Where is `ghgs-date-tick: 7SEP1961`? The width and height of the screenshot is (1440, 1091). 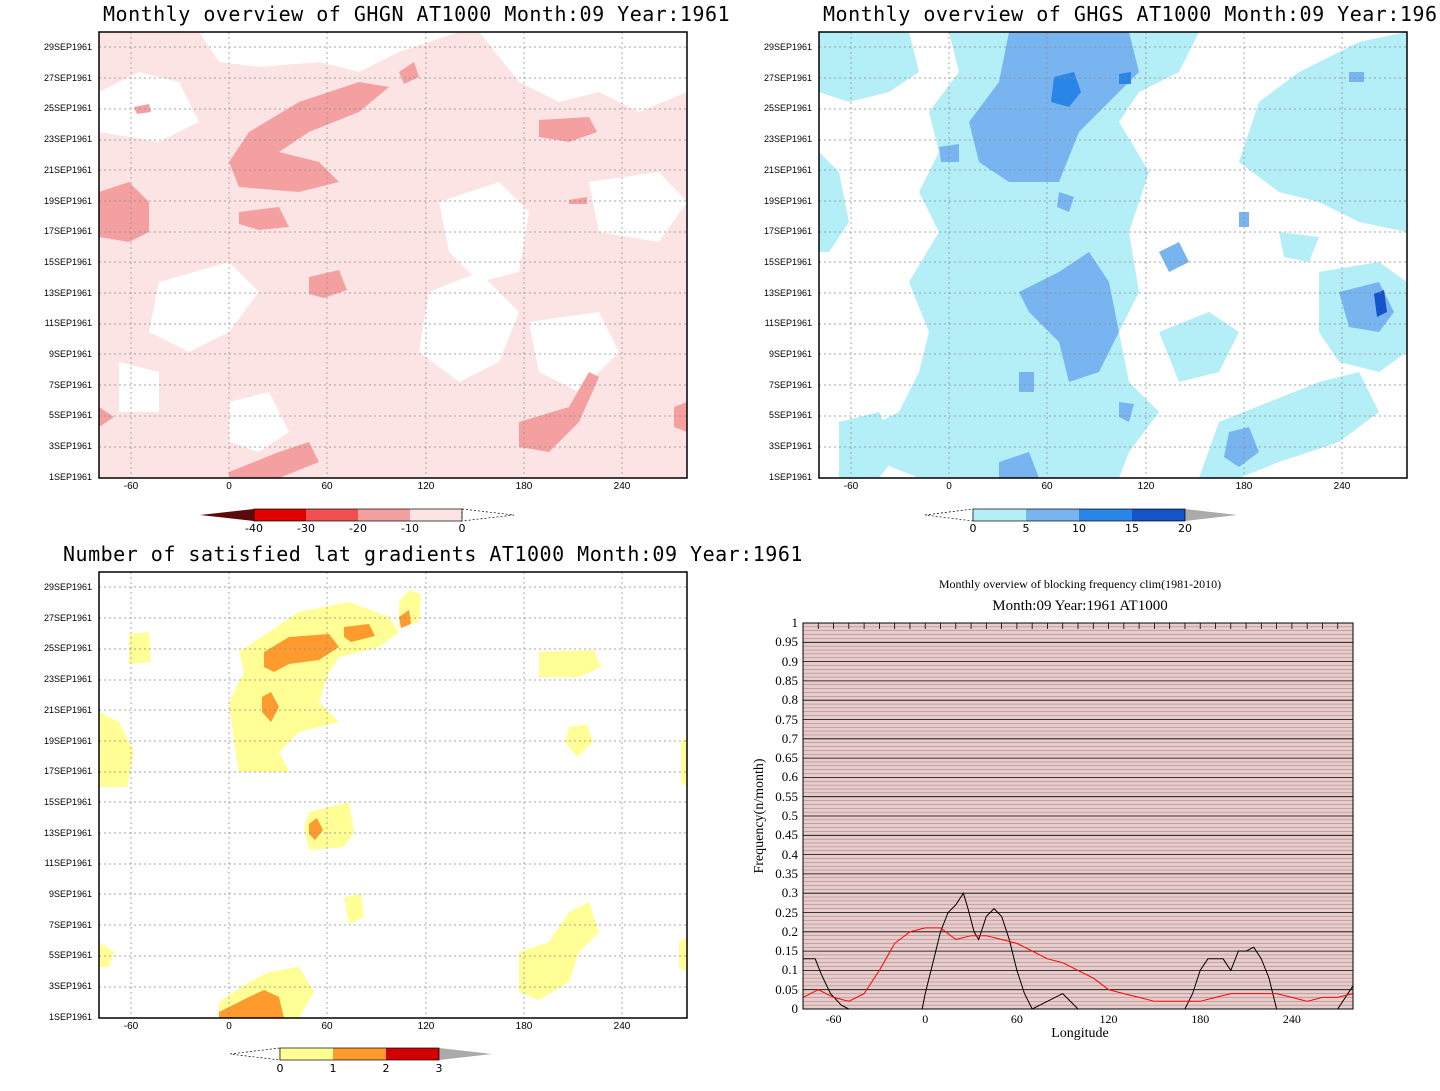
ghgs-date-tick: 7SEP1961 is located at coordinates (790, 384).